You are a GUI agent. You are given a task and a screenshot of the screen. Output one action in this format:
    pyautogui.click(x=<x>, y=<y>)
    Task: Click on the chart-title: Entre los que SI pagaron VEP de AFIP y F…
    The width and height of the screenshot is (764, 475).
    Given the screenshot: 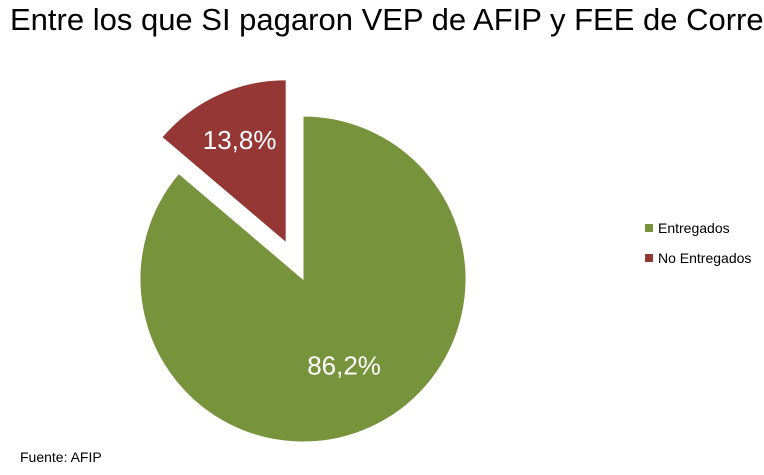 What is the action you would take?
    pyautogui.click(x=387, y=19)
    